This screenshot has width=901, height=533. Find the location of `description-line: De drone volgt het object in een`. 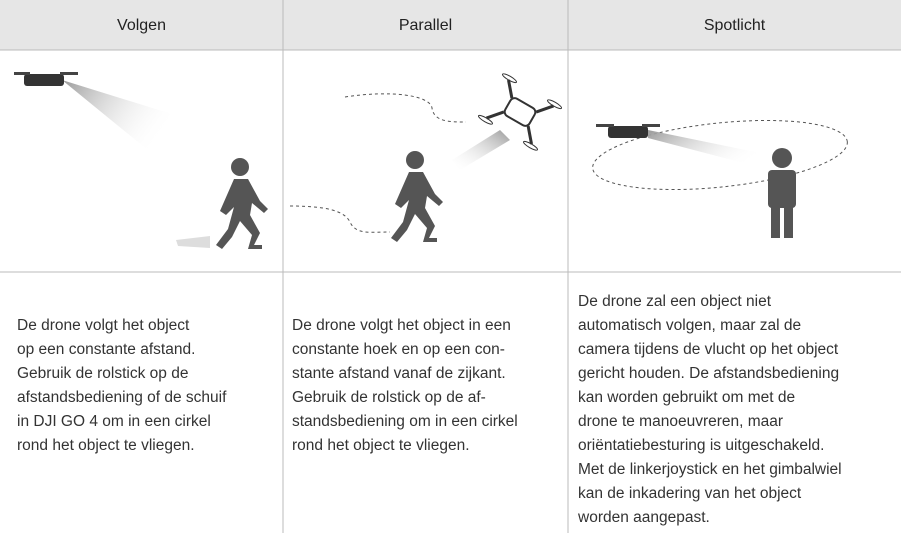

description-line: De drone volgt het object in een is located at coordinates (401, 325).